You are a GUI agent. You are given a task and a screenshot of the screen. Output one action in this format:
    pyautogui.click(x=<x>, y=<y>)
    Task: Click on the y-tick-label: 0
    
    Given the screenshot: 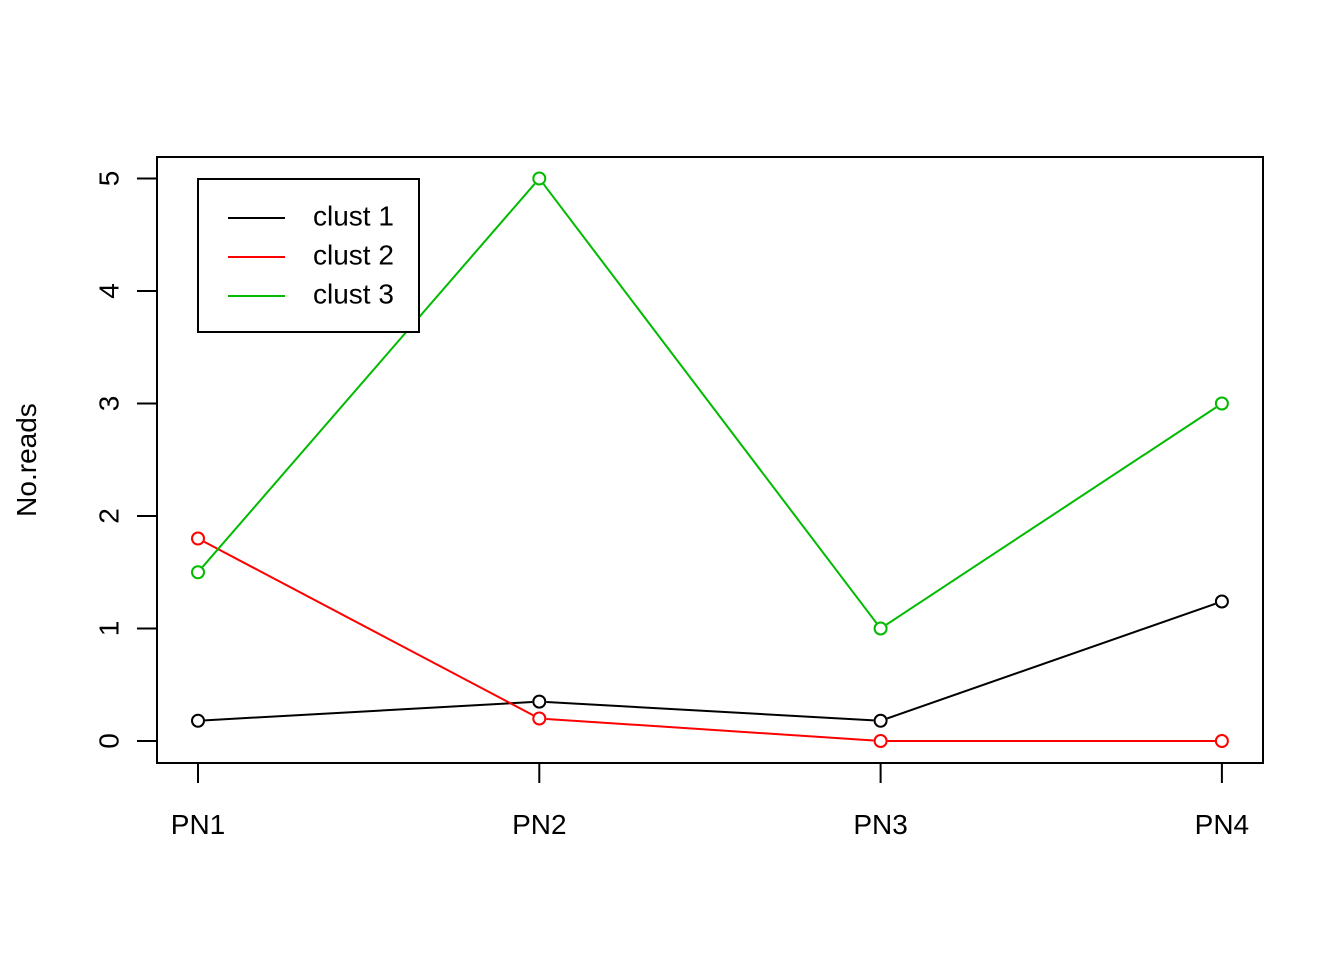 What is the action you would take?
    pyautogui.click(x=108, y=741)
    